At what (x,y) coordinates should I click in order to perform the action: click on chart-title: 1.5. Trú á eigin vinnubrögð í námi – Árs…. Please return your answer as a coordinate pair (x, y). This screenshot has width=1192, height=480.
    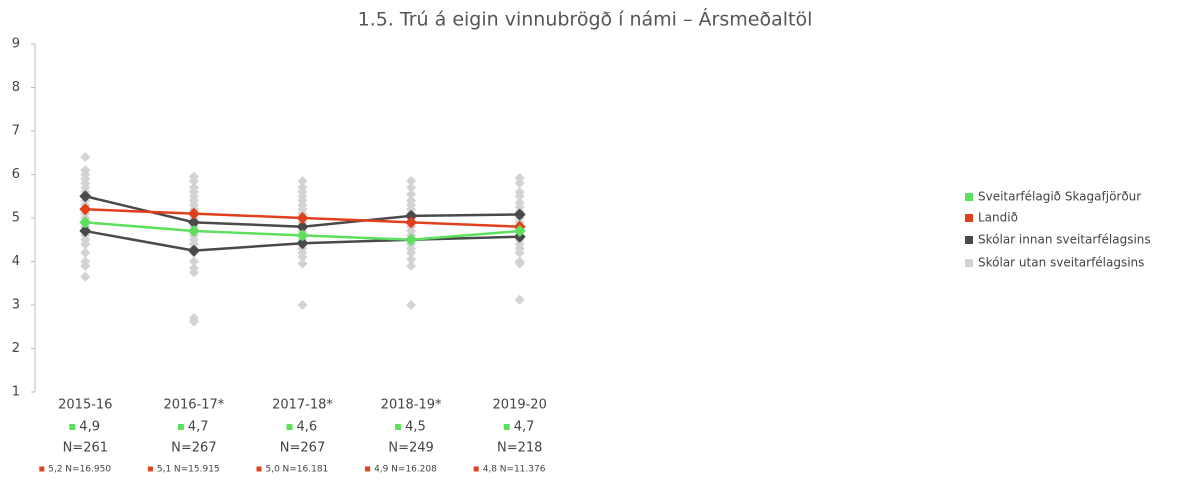
    Looking at the image, I should click on (585, 19).